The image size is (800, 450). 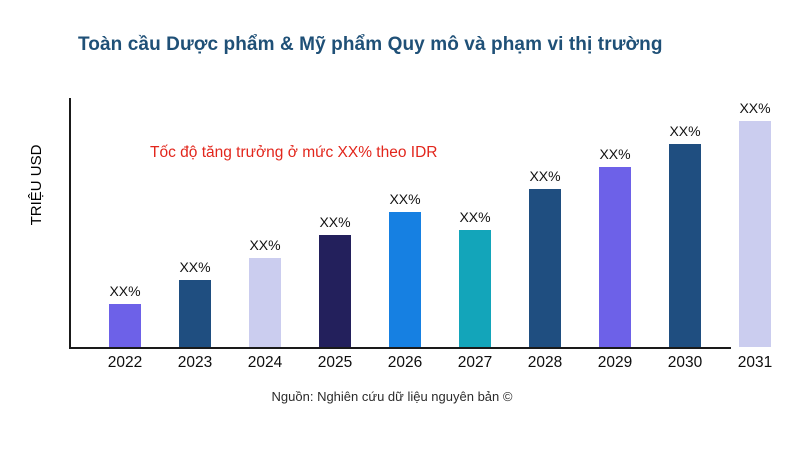 I want to click on x-tick-label-2027: 2027, so click(x=475, y=362).